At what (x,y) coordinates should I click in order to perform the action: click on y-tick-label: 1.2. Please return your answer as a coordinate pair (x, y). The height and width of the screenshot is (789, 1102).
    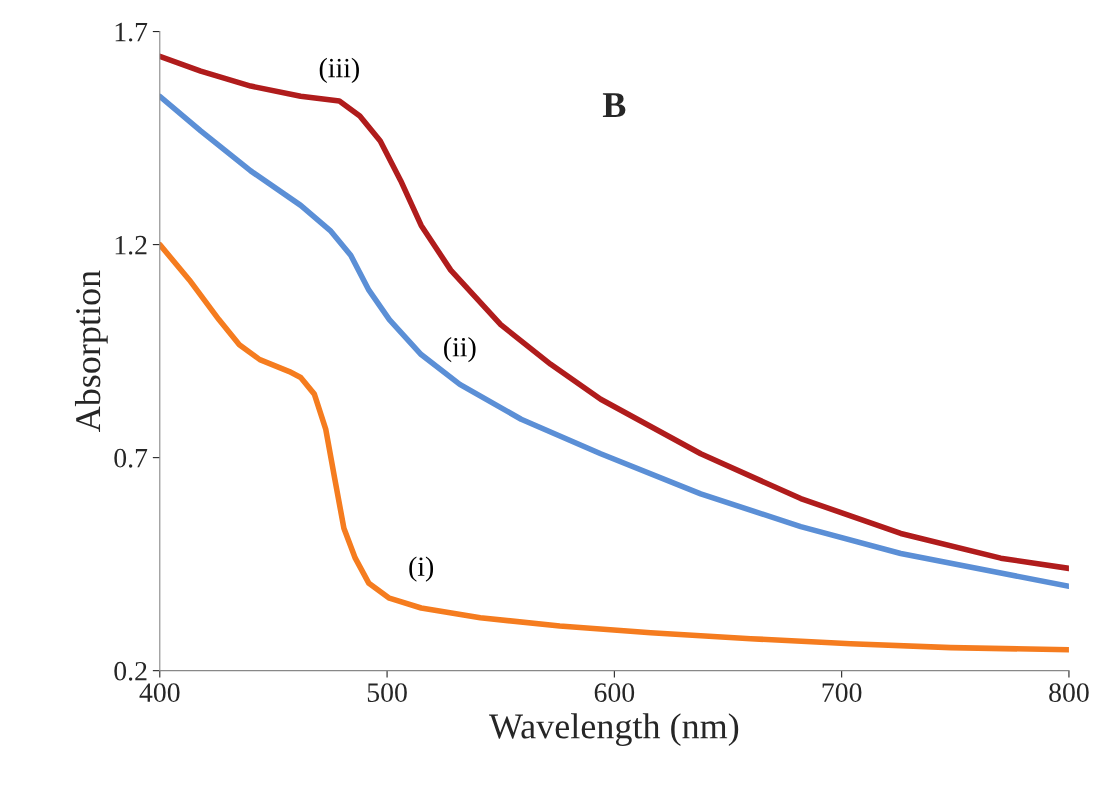
    Looking at the image, I should click on (131, 245).